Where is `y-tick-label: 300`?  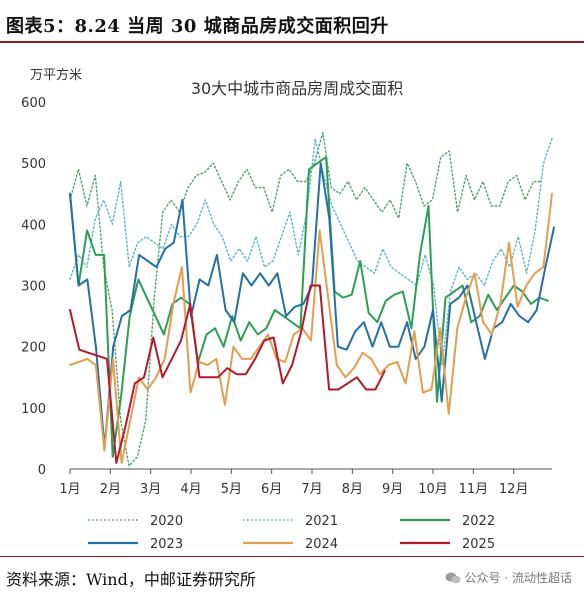 y-tick-label: 300 is located at coordinates (33, 287).